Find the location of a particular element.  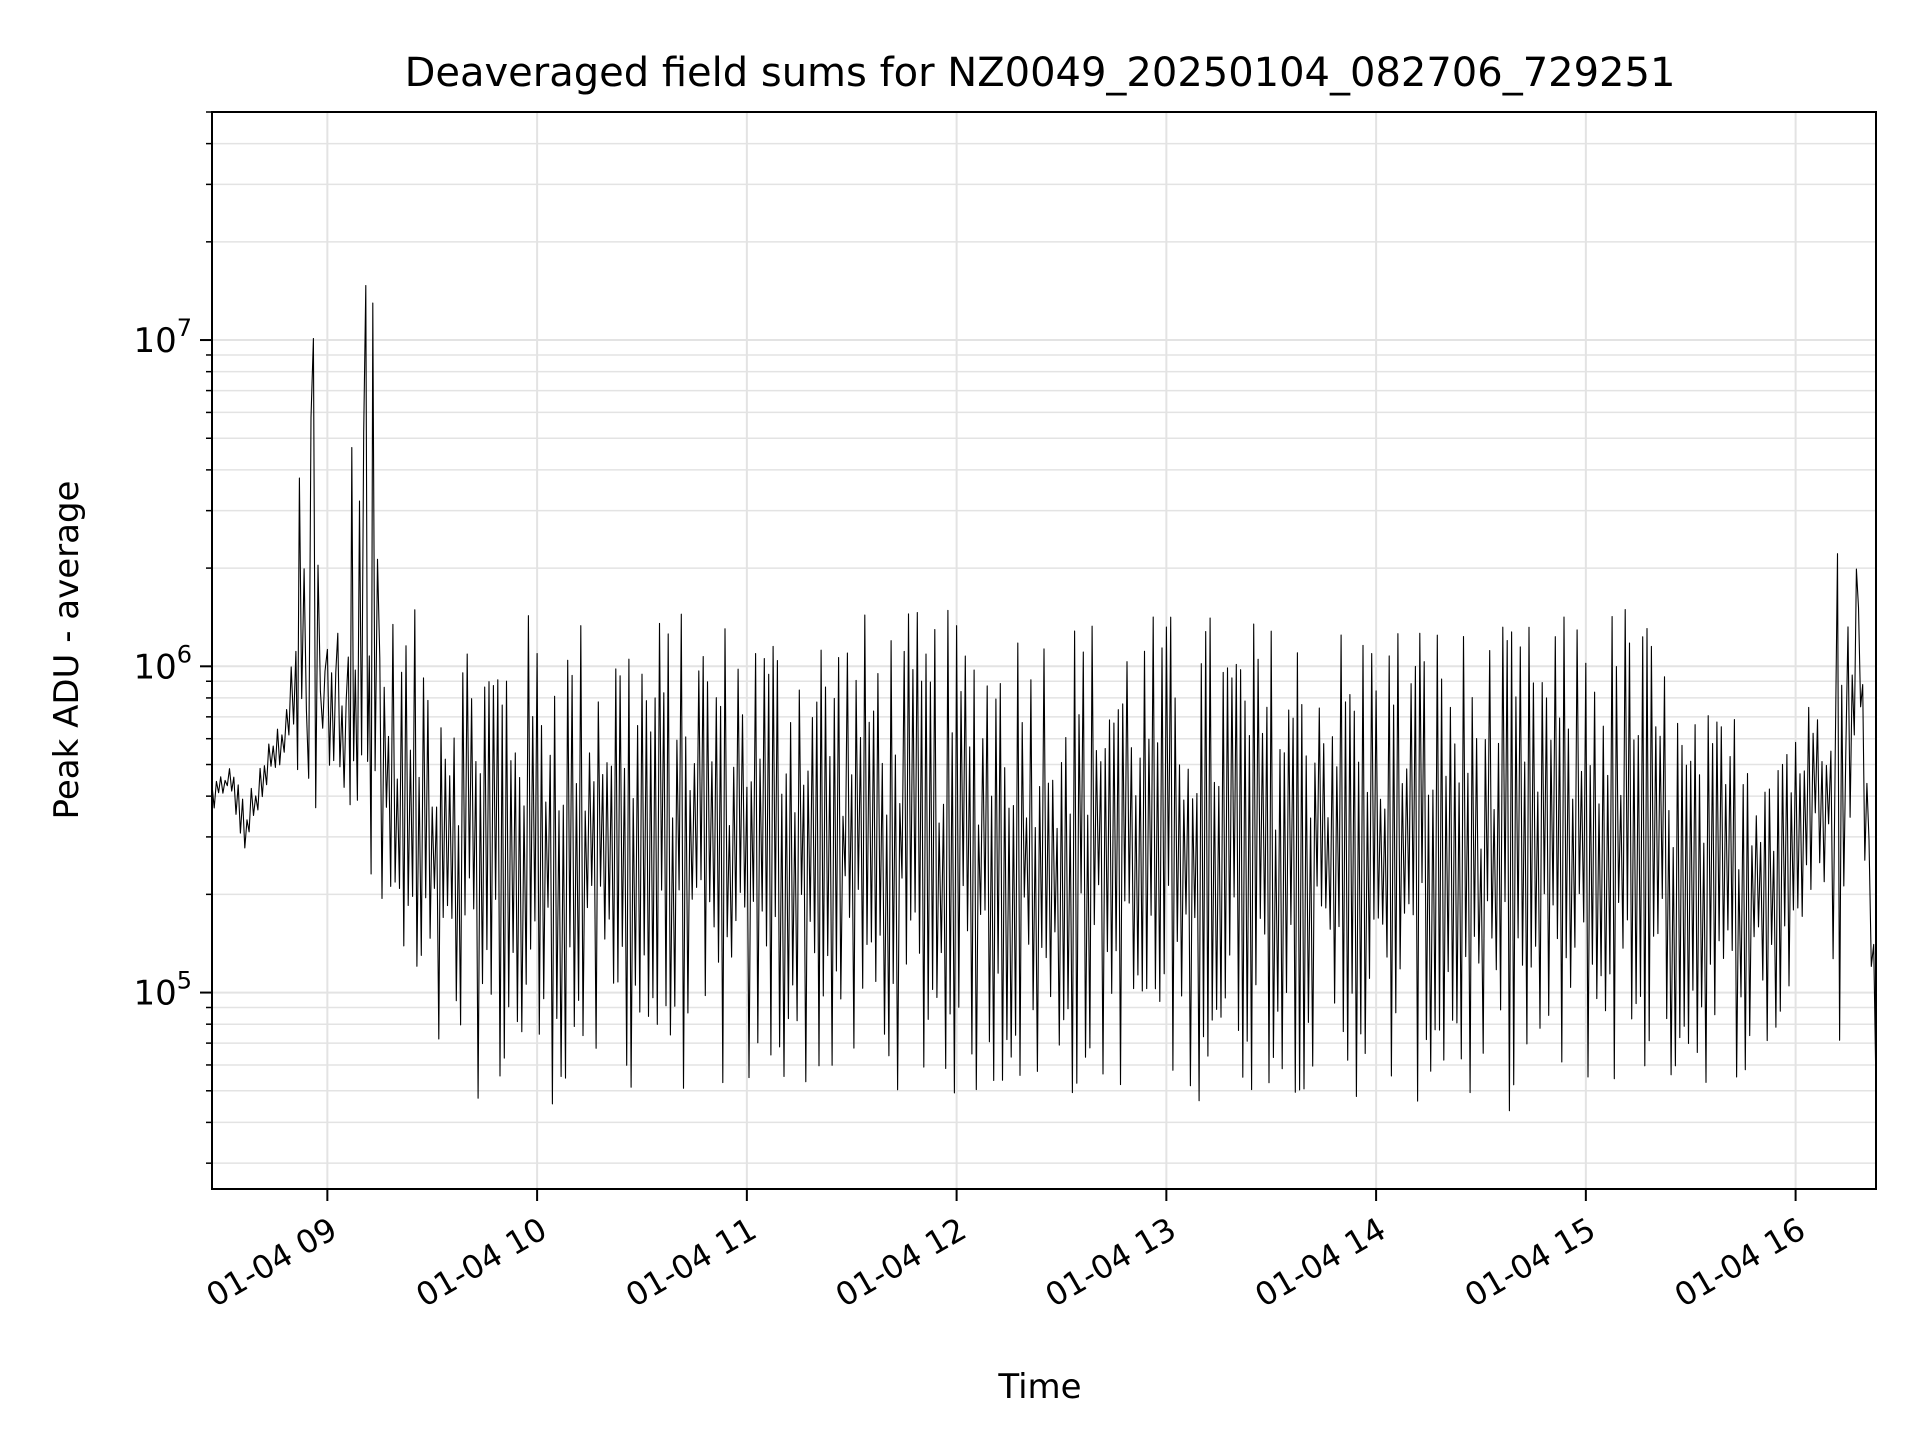

y-tick-label: 10⁷ is located at coordinates (162, 337).